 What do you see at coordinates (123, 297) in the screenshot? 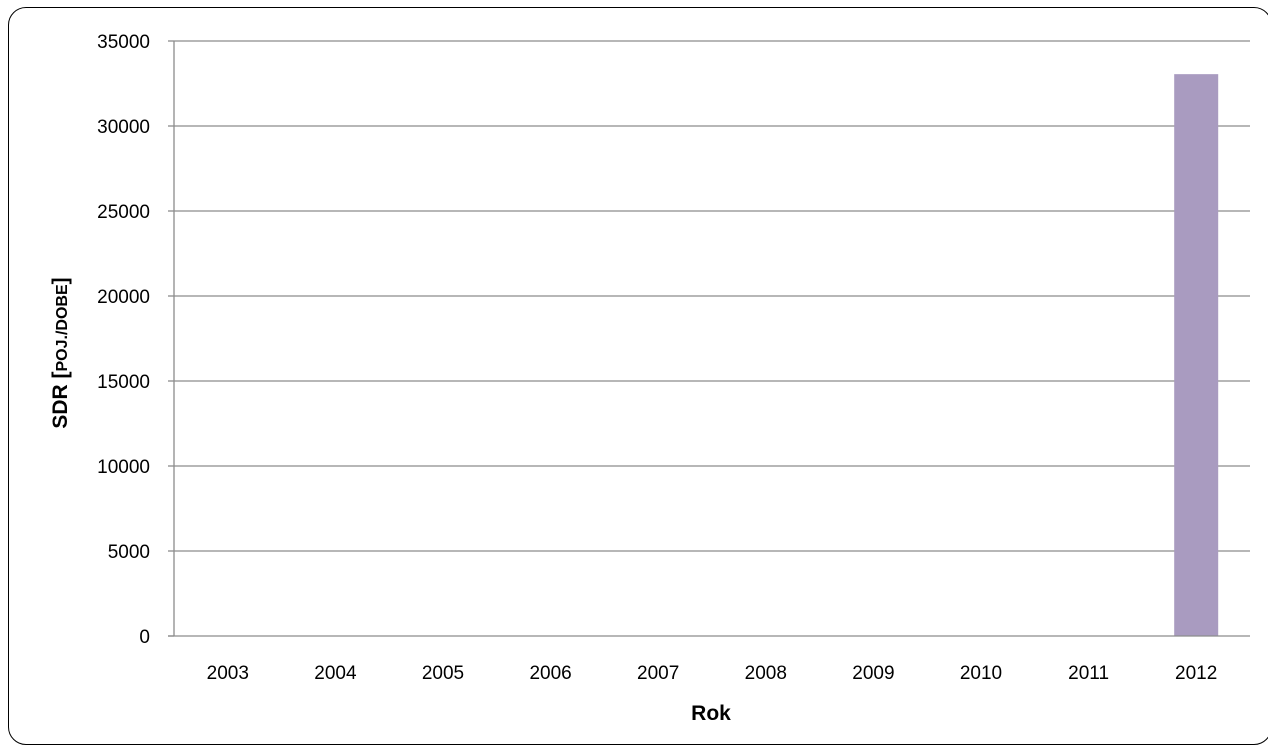
I see `y-tick-label: 20000` at bounding box center [123, 297].